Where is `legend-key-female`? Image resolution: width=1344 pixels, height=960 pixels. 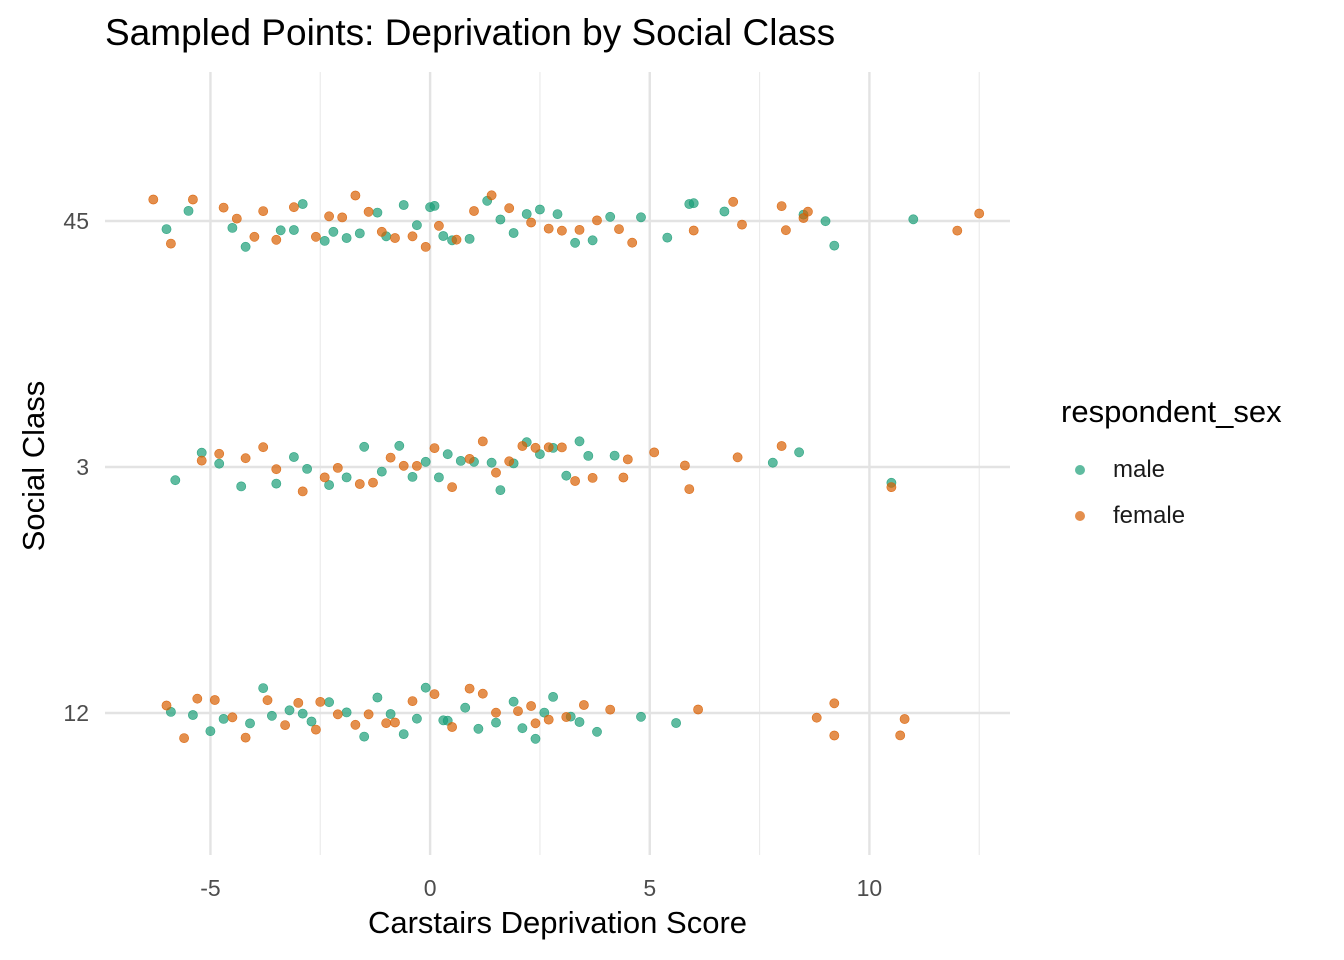 legend-key-female is located at coordinates (1080, 516).